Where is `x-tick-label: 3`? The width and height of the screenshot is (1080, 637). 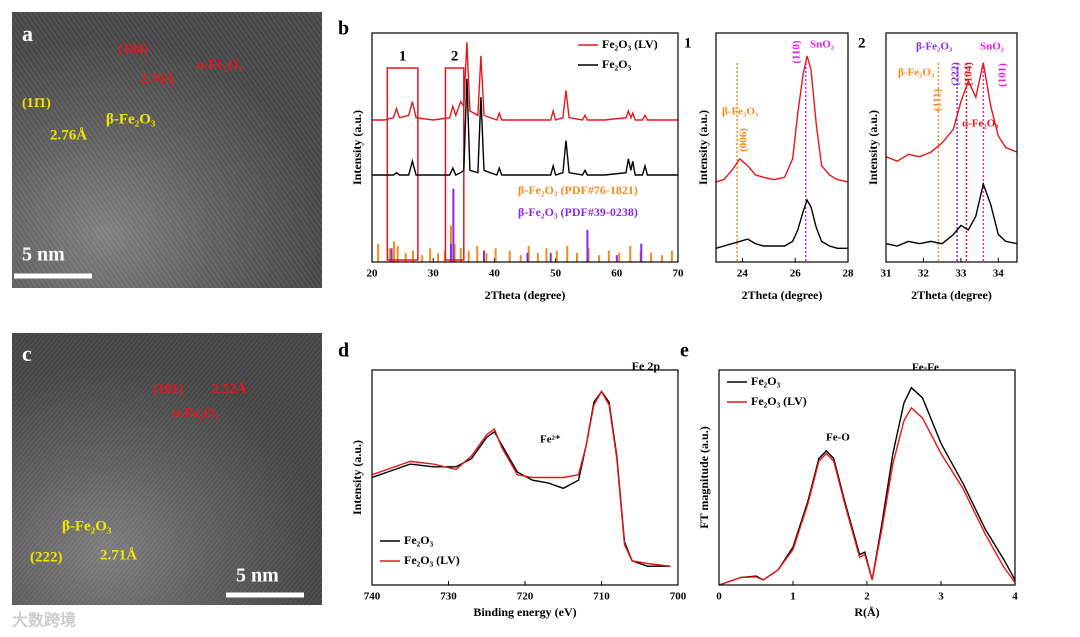 x-tick-label: 3 is located at coordinates (941, 597).